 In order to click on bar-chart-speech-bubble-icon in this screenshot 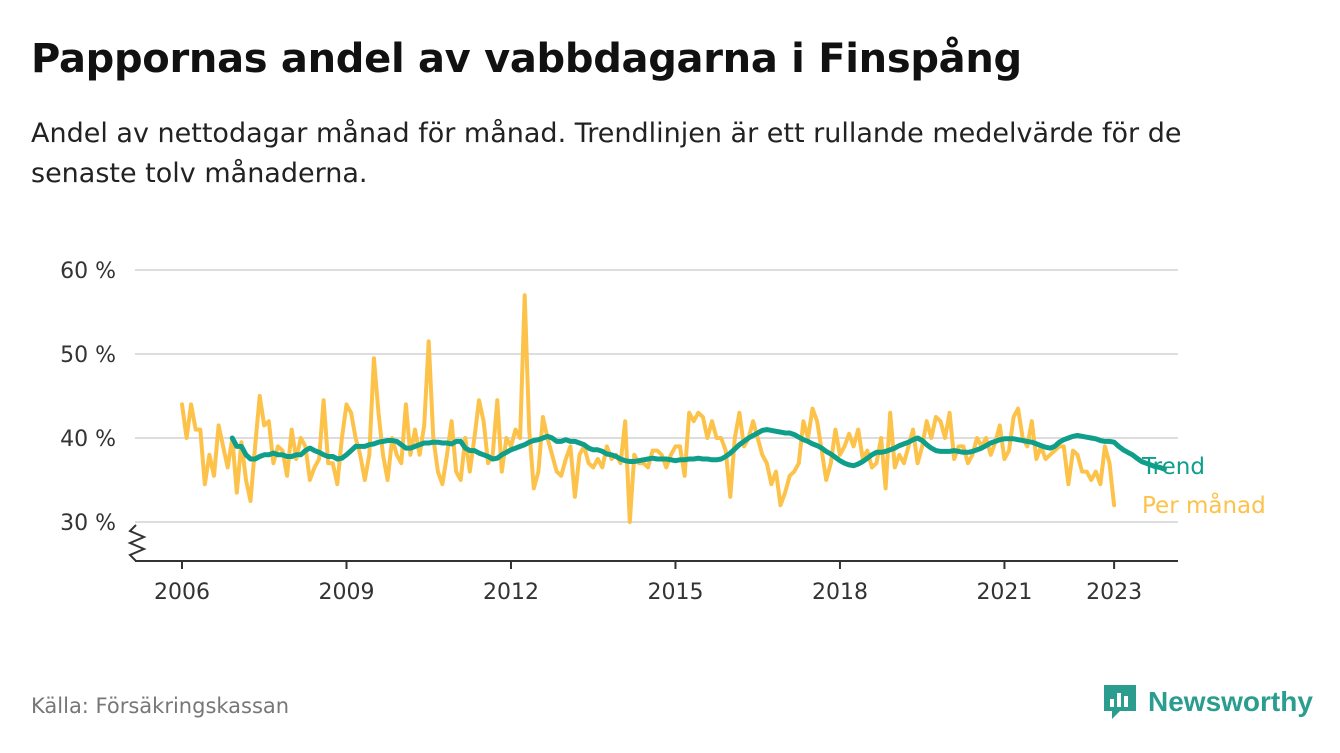, I will do `click(1120, 702)`.